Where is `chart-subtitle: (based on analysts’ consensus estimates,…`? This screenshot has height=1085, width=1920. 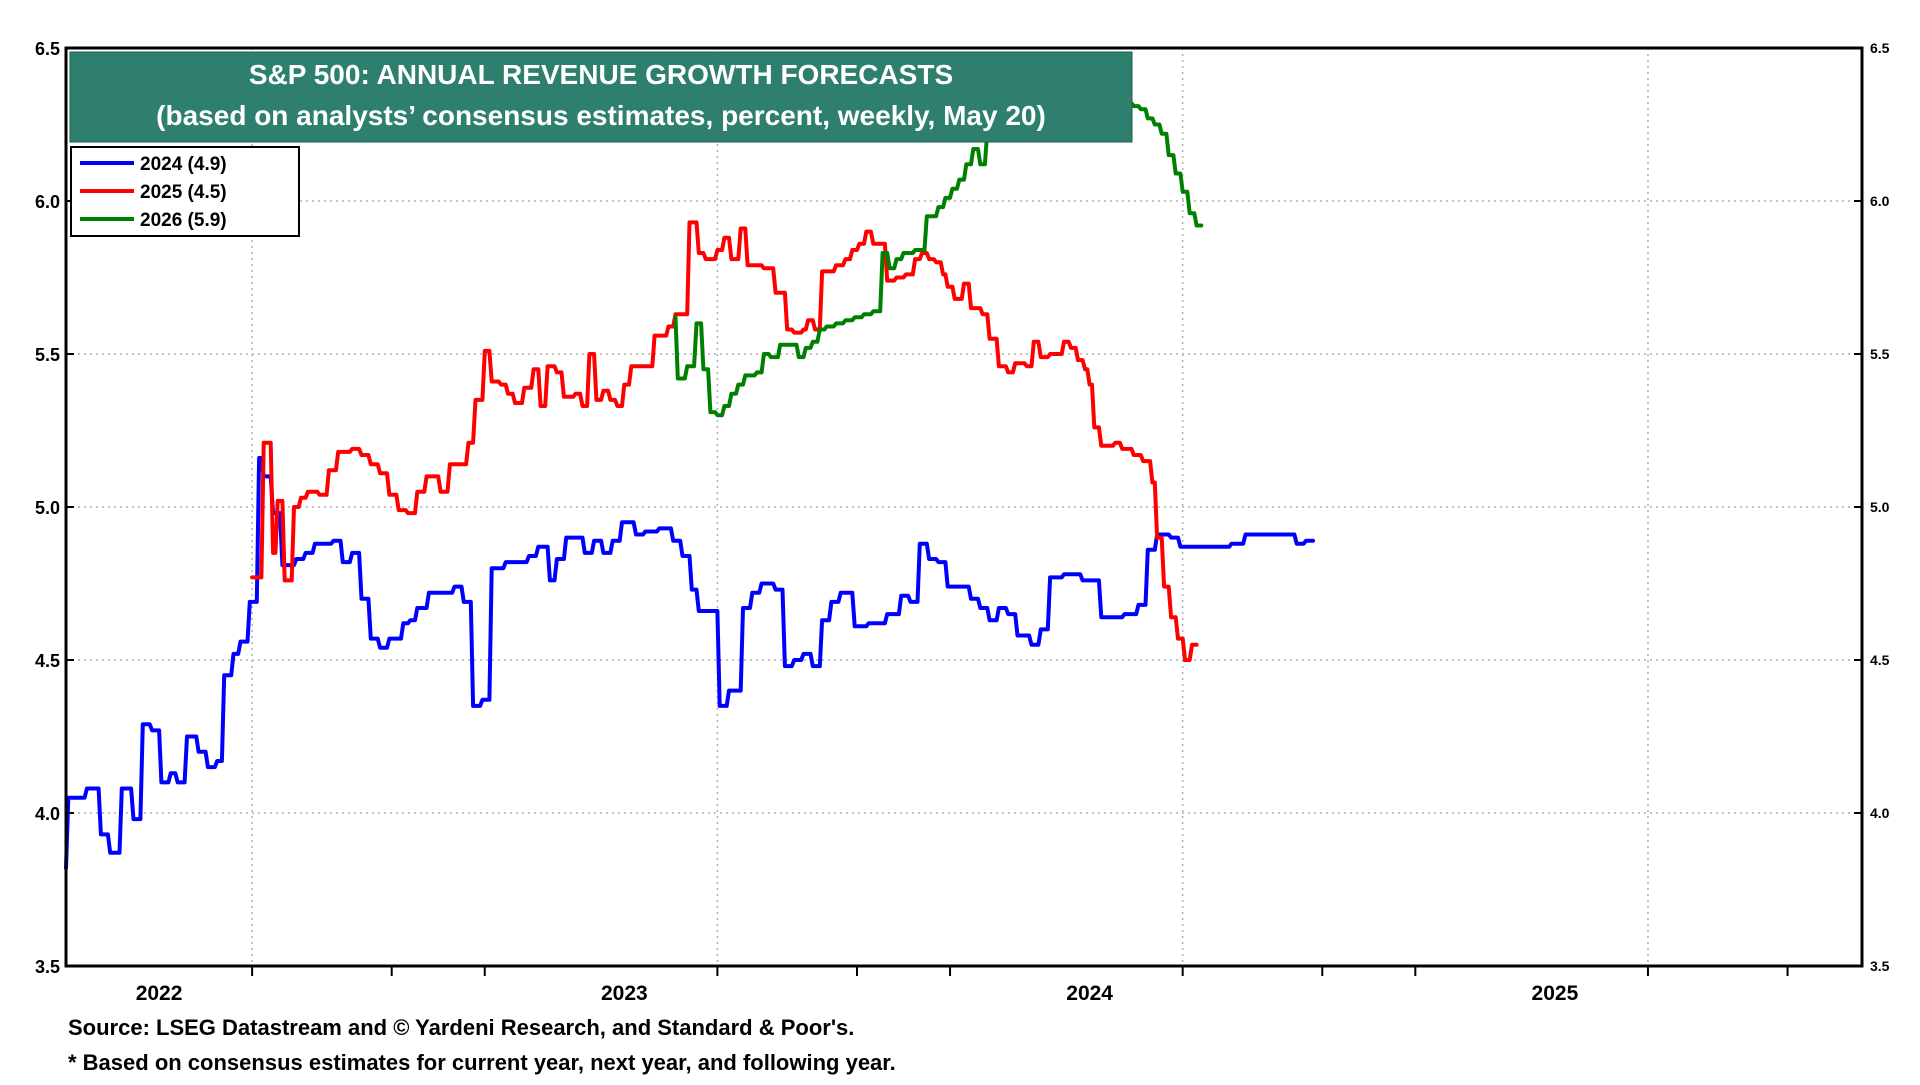
chart-subtitle: (based on analysts’ consensus estimates,… is located at coordinates (601, 115).